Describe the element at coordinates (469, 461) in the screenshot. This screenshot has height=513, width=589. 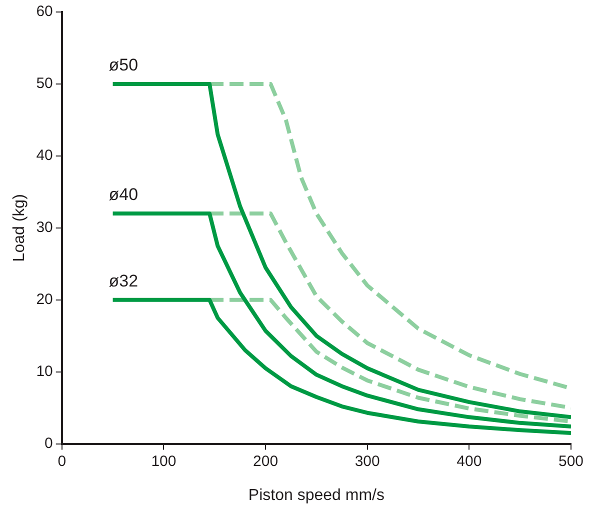
I see `x-tick-label: 400` at that location.